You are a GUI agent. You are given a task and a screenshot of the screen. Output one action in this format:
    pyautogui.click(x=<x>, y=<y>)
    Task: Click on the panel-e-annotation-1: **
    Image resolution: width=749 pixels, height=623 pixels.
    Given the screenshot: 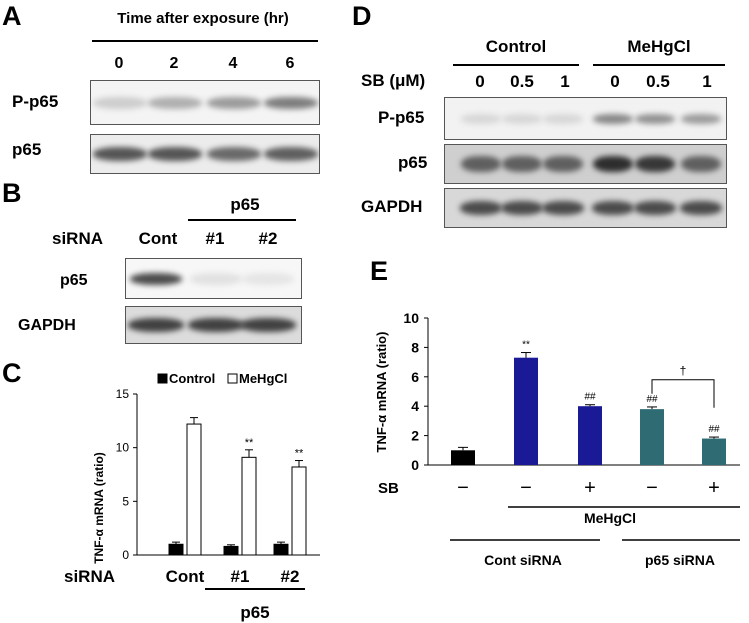 What is the action you would take?
    pyautogui.click(x=526, y=345)
    